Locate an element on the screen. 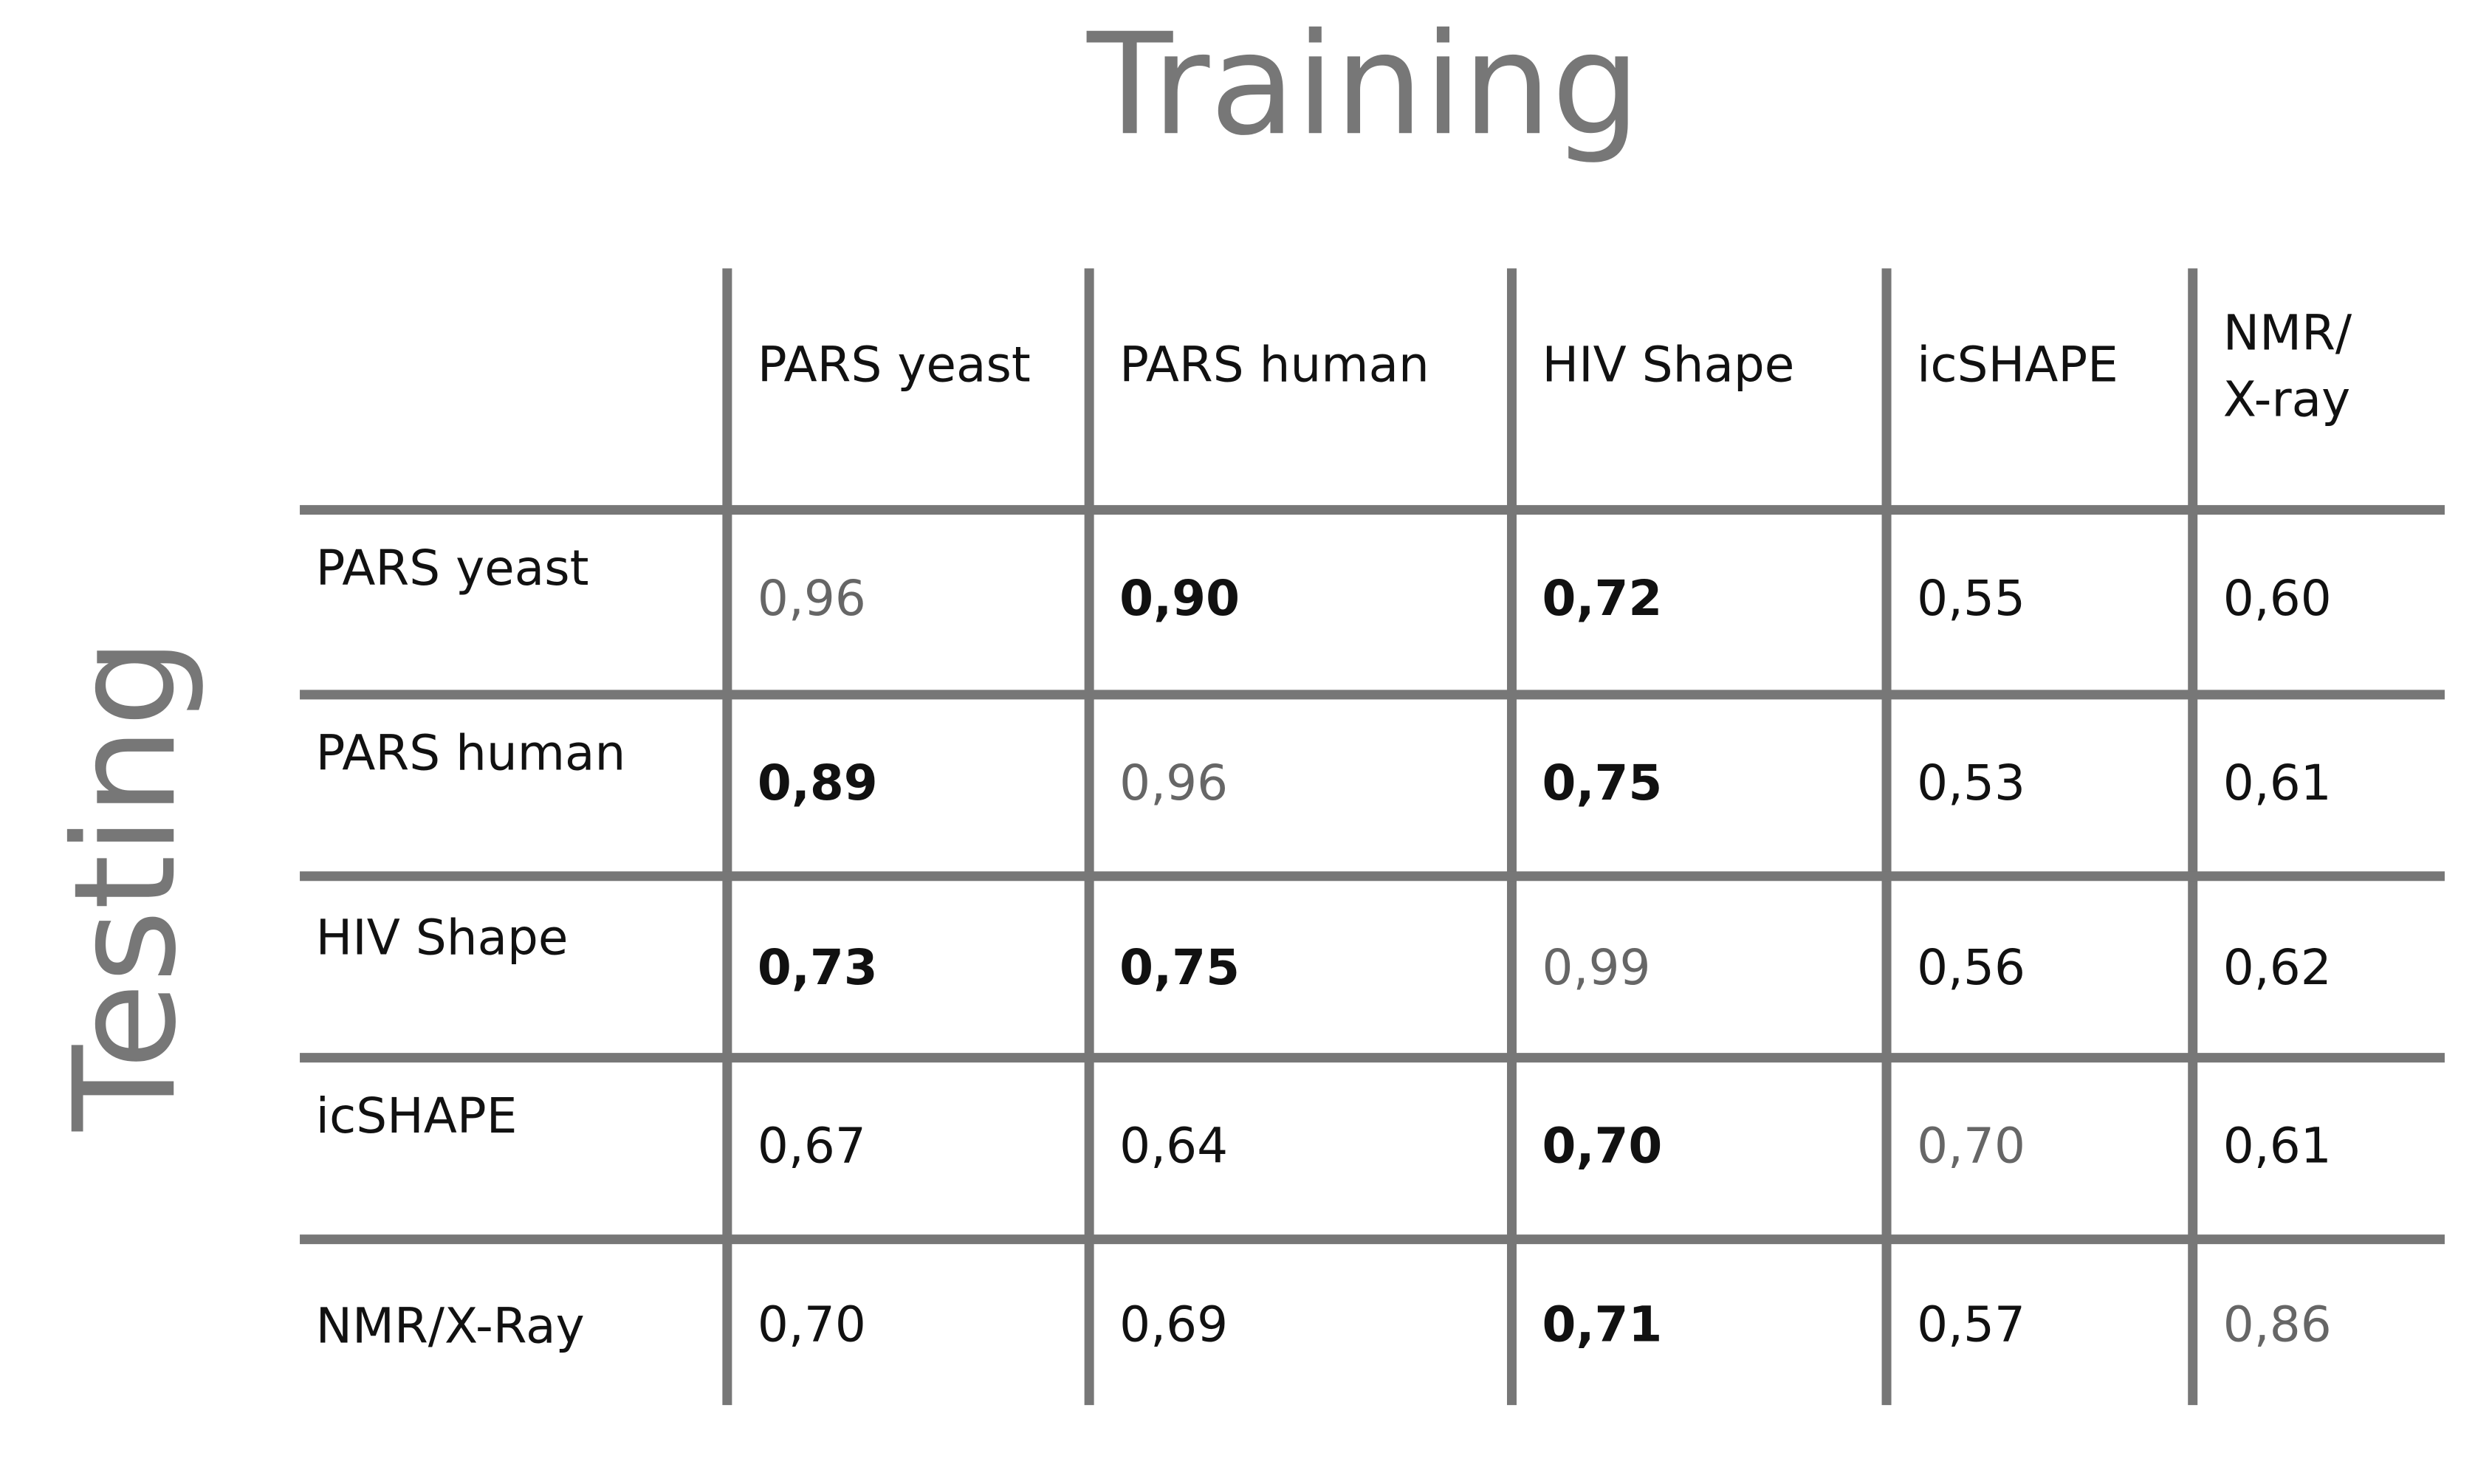  cell-value: 0,57 is located at coordinates (1971, 1324).